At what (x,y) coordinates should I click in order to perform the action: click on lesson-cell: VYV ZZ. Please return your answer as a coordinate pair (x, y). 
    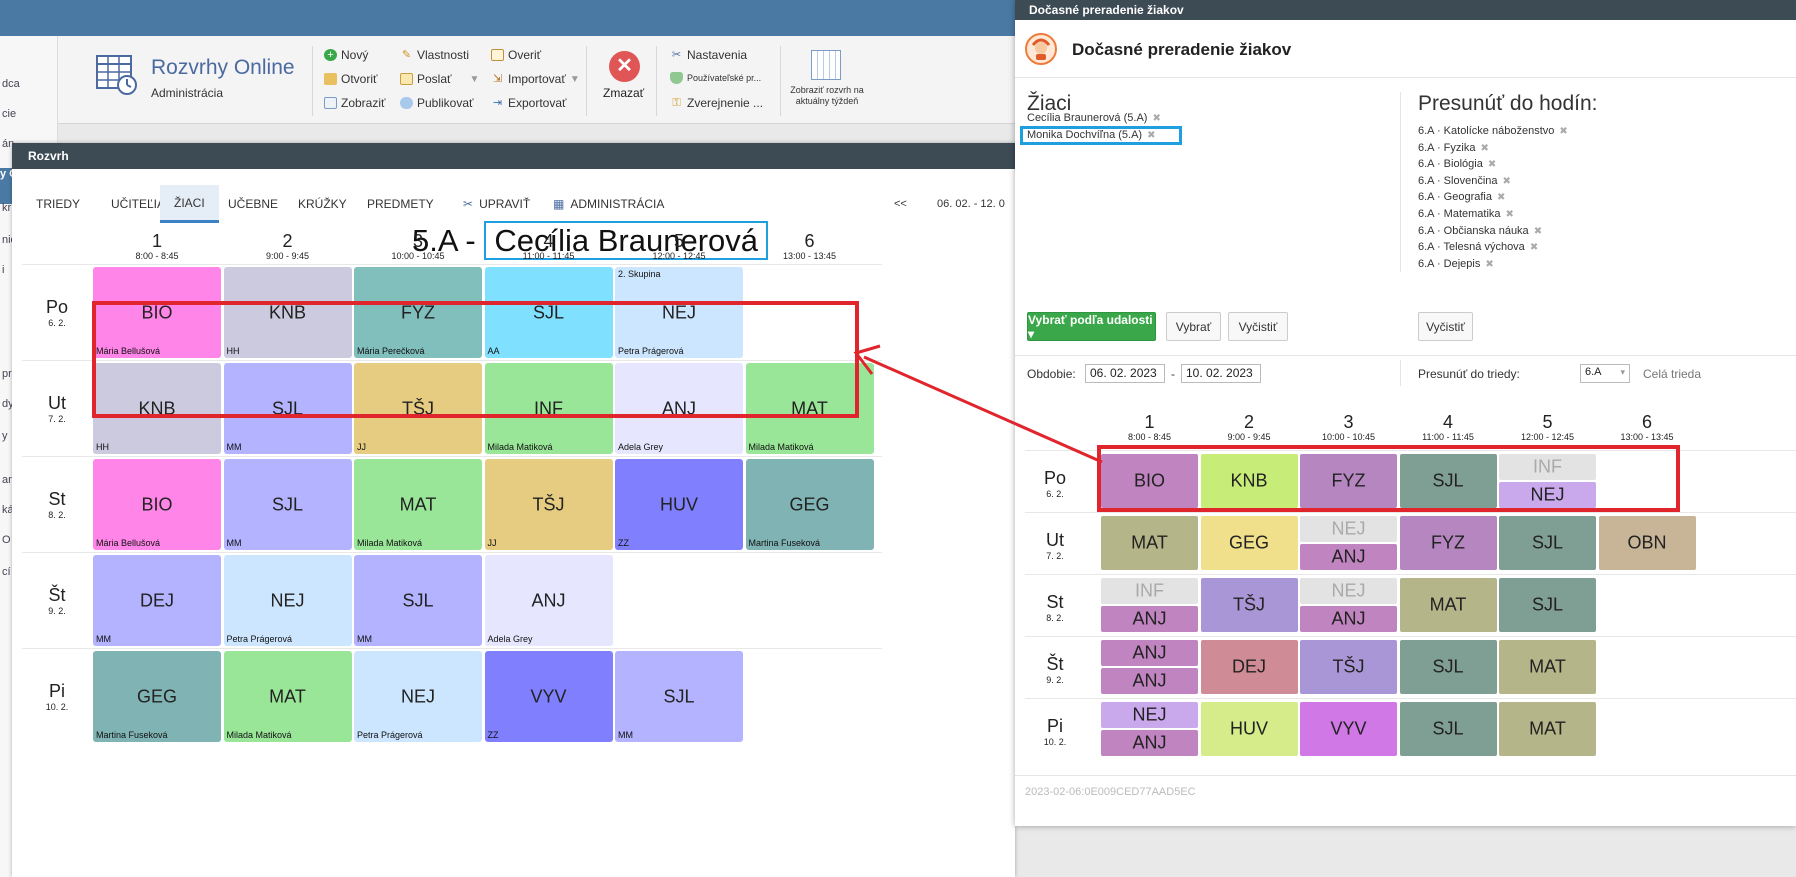
    Looking at the image, I should click on (548, 696).